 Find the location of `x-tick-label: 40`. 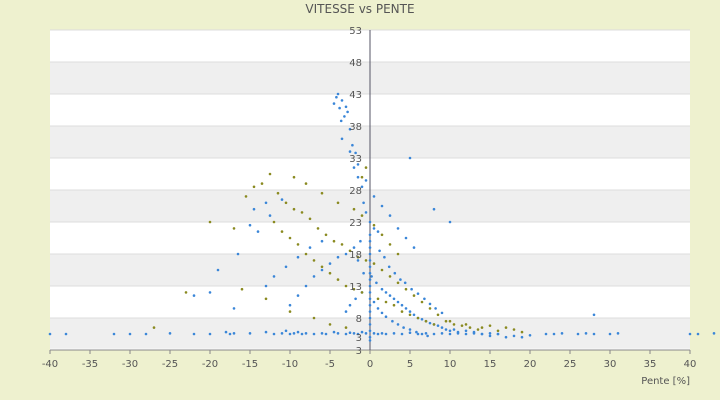

x-tick-label: 40 is located at coordinates (690, 364).